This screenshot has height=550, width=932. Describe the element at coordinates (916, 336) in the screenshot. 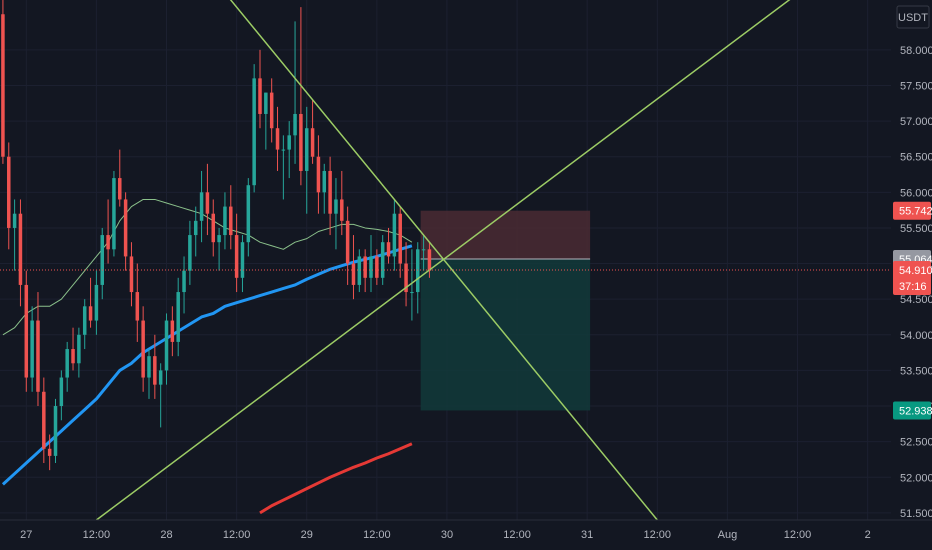

I see `y-tick-label: 54.000` at that location.